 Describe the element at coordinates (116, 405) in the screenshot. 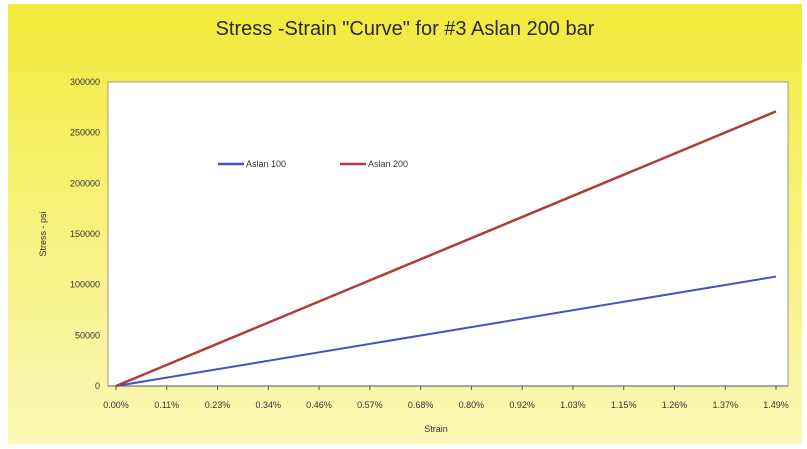

I see `x-tick-label: 0.00%` at that location.